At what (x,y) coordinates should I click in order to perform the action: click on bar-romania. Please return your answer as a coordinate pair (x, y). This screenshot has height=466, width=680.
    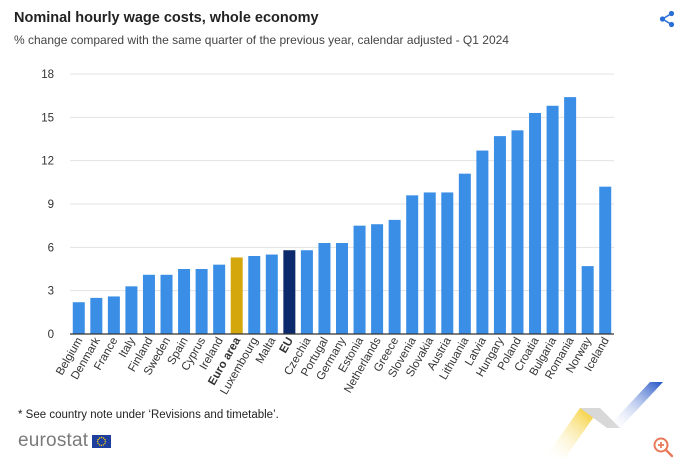
    Looking at the image, I should click on (570, 215).